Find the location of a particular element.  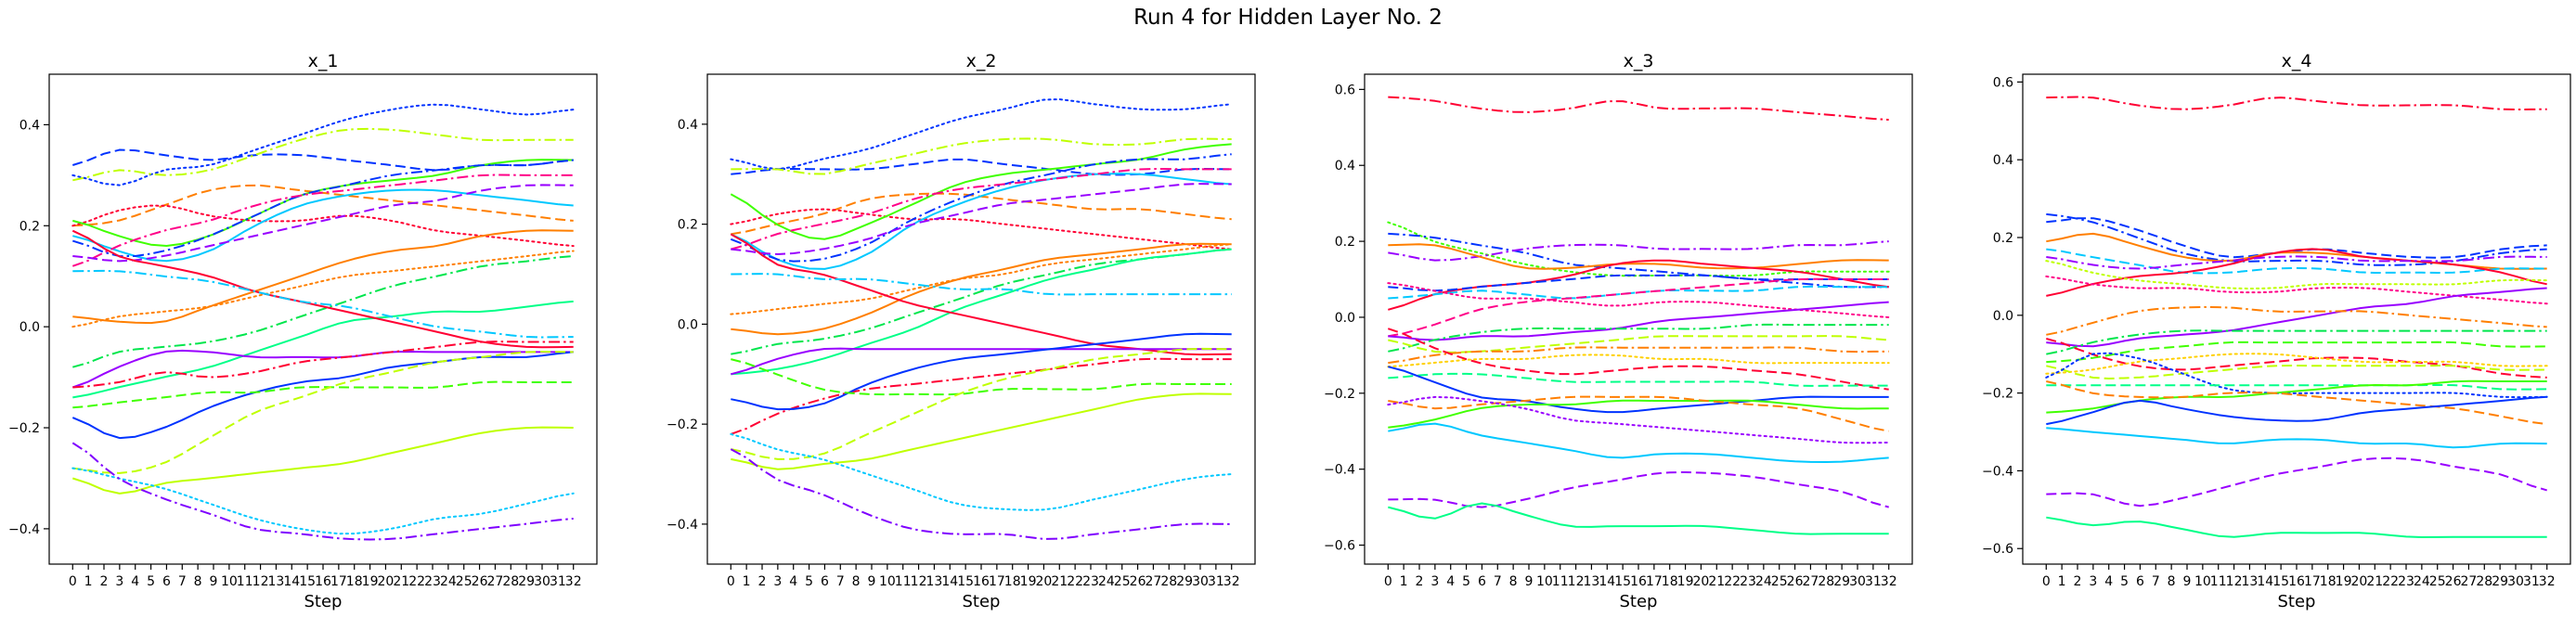

x-tick-label: 13 is located at coordinates (934, 581).